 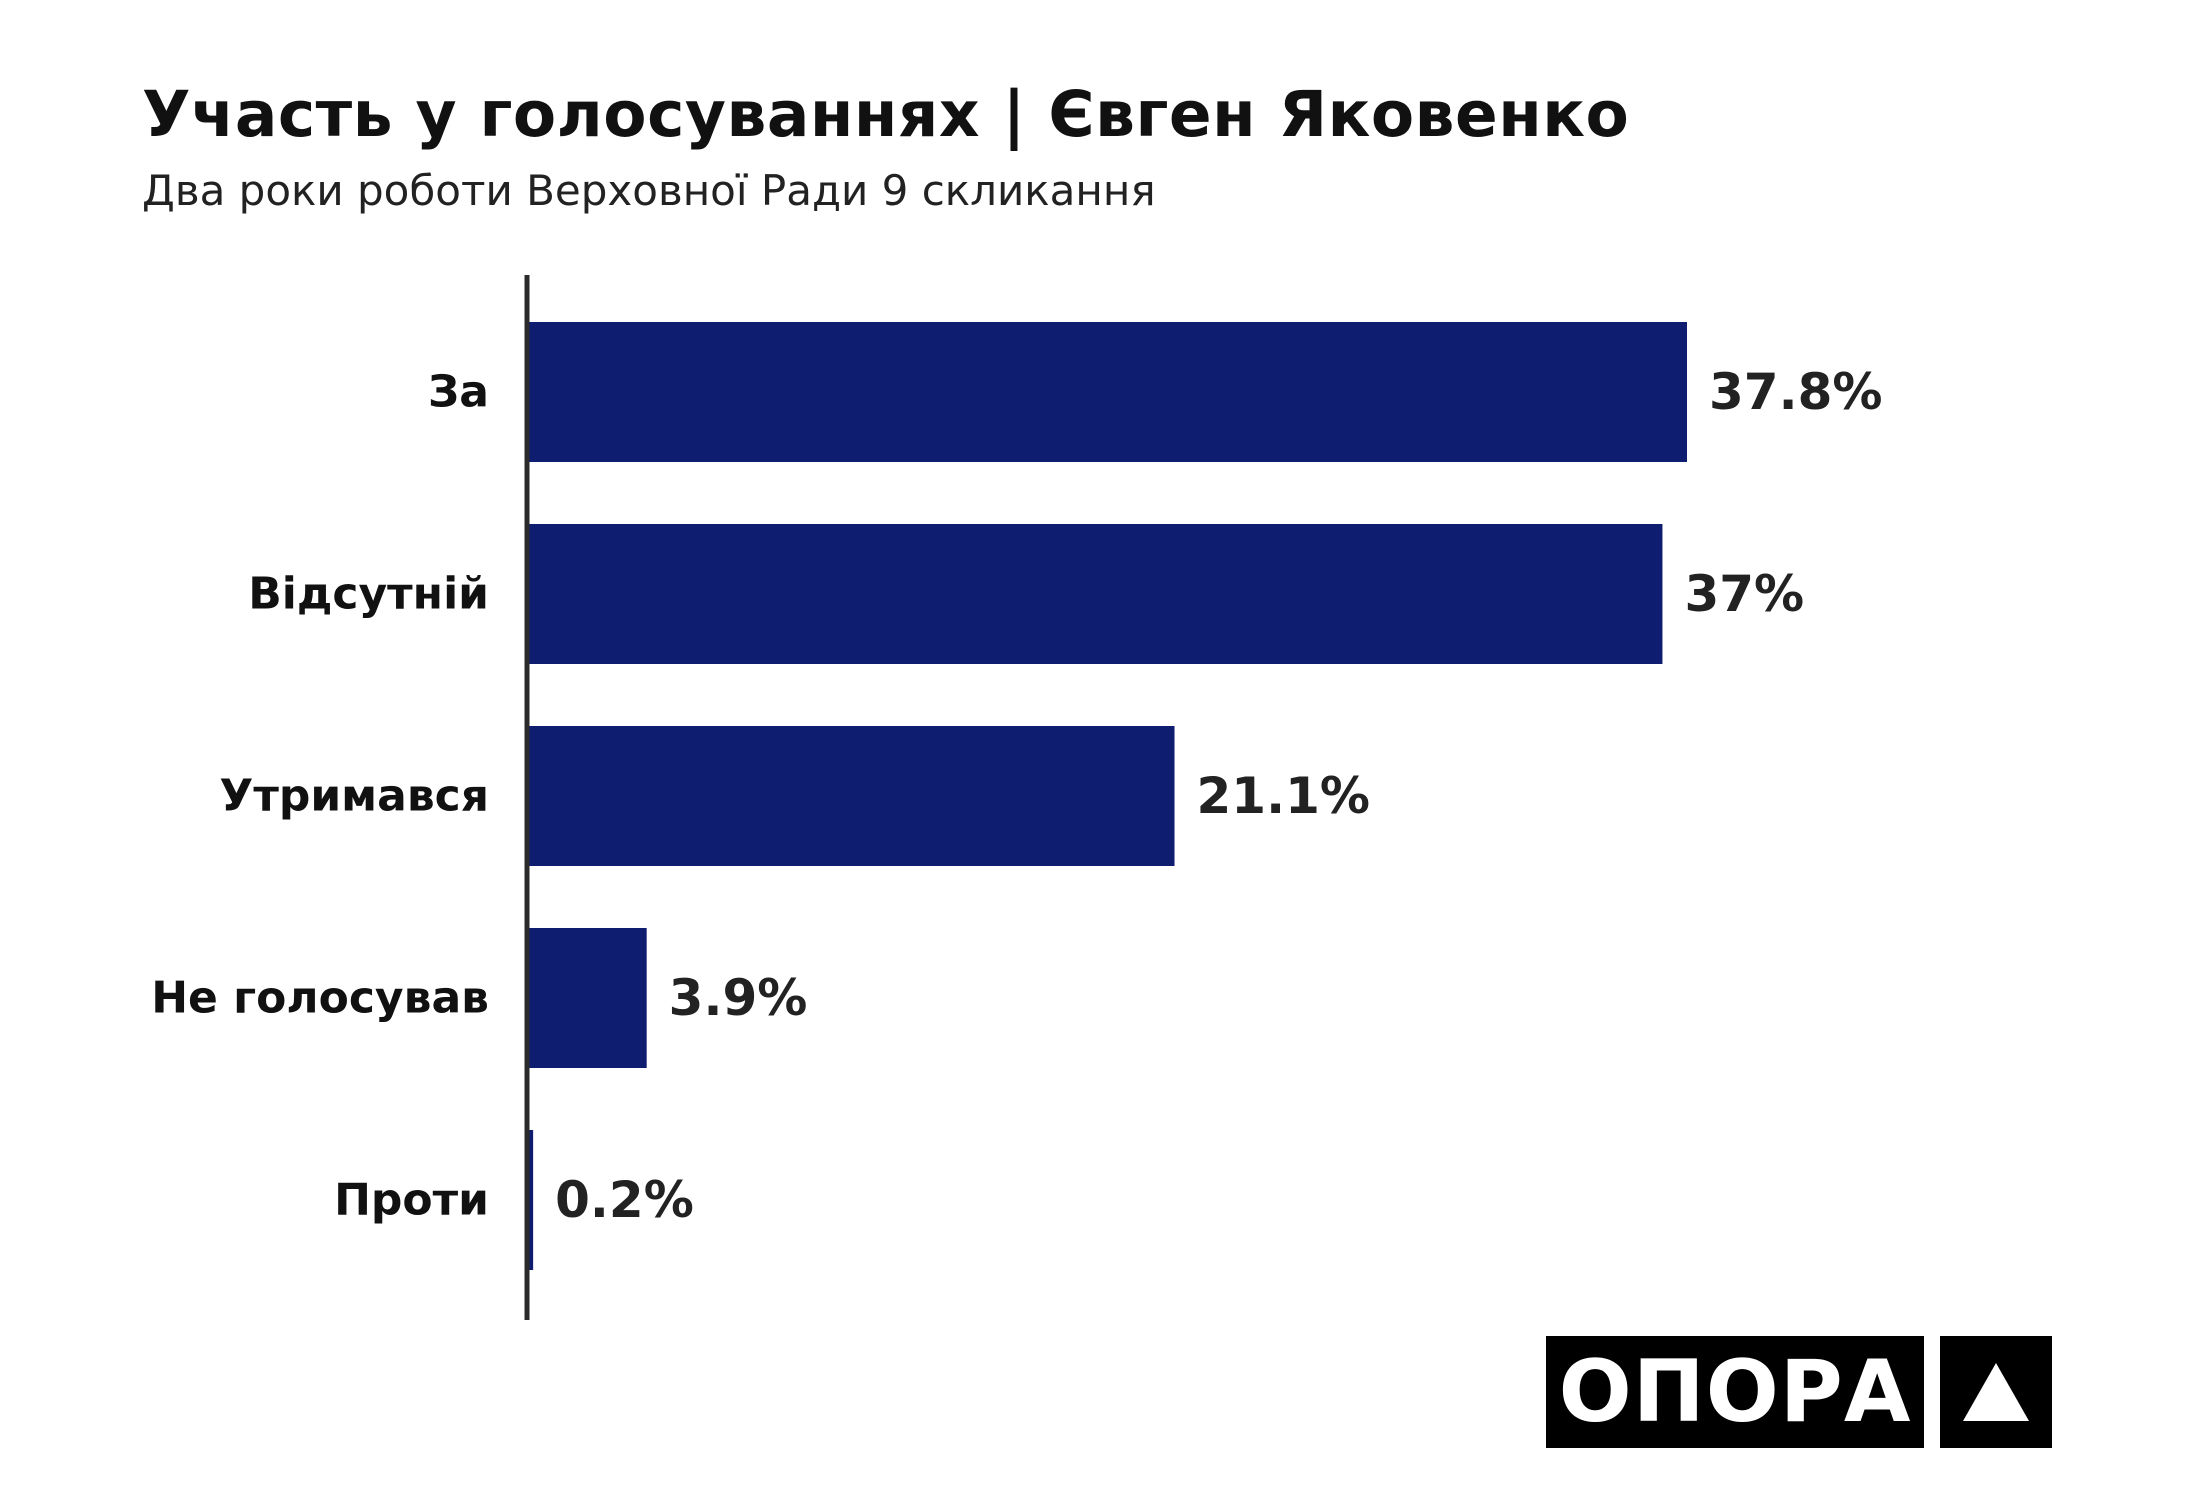 What do you see at coordinates (1996, 1392) in the screenshot?
I see `triangle-icon` at bounding box center [1996, 1392].